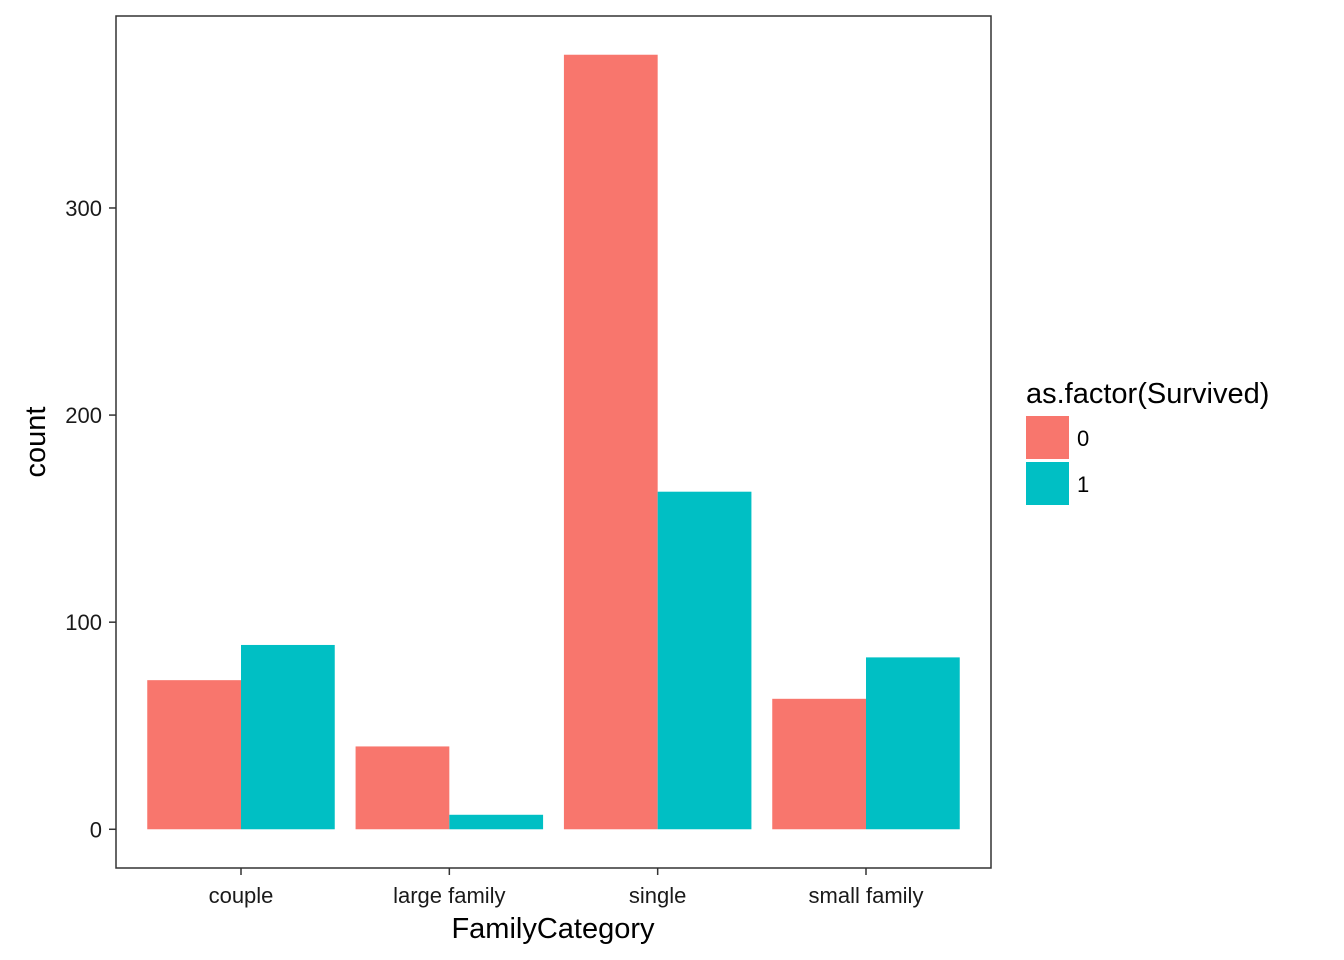 Image resolution: width=1344 pixels, height=960 pixels. I want to click on x-tick-label: small family, so click(866, 895).